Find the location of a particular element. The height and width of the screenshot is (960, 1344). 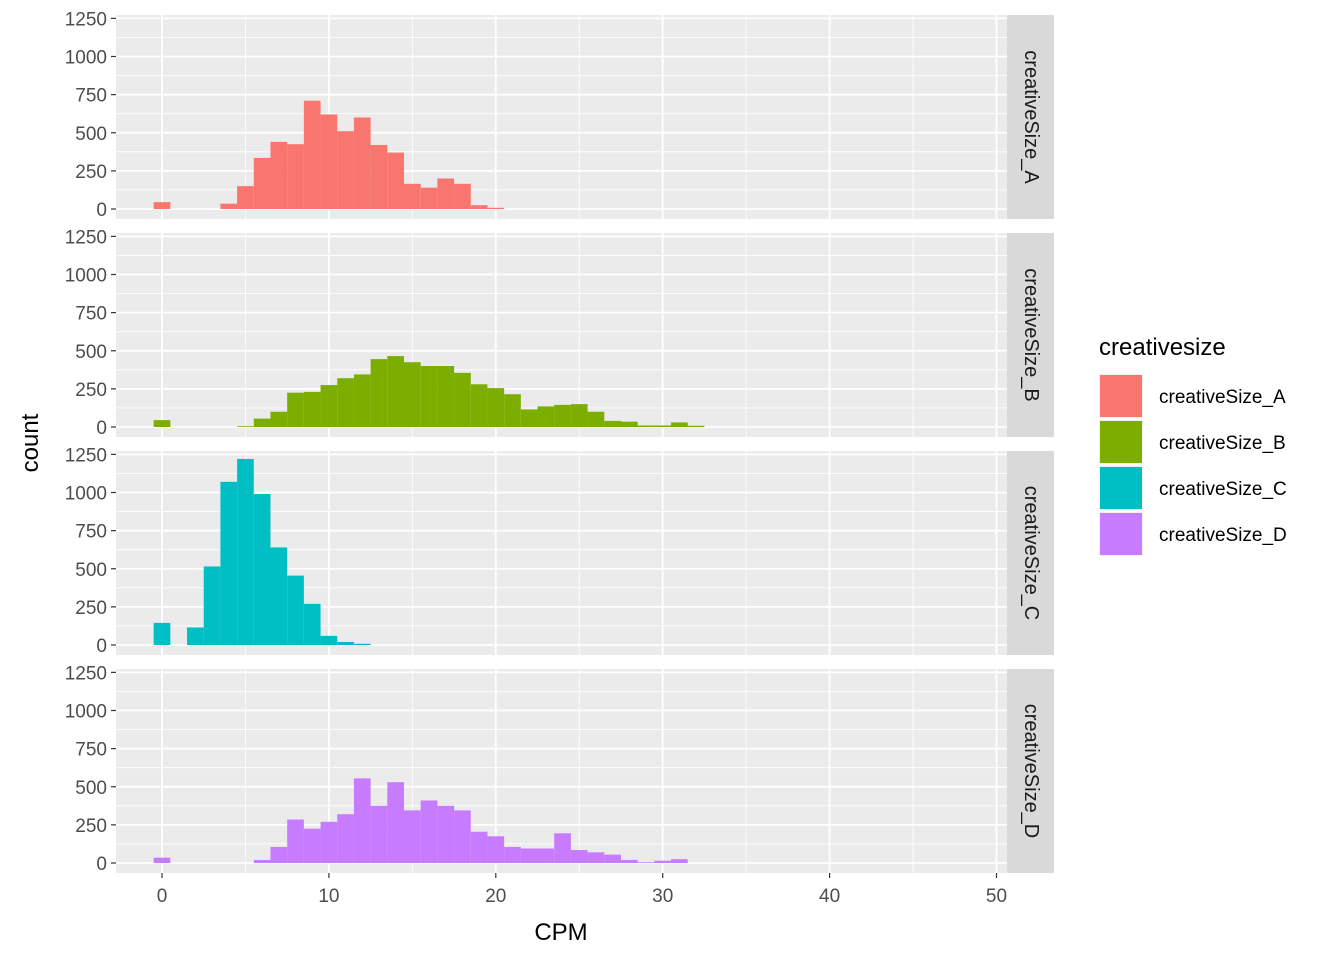

x-tick-label: 10 is located at coordinates (328, 896).